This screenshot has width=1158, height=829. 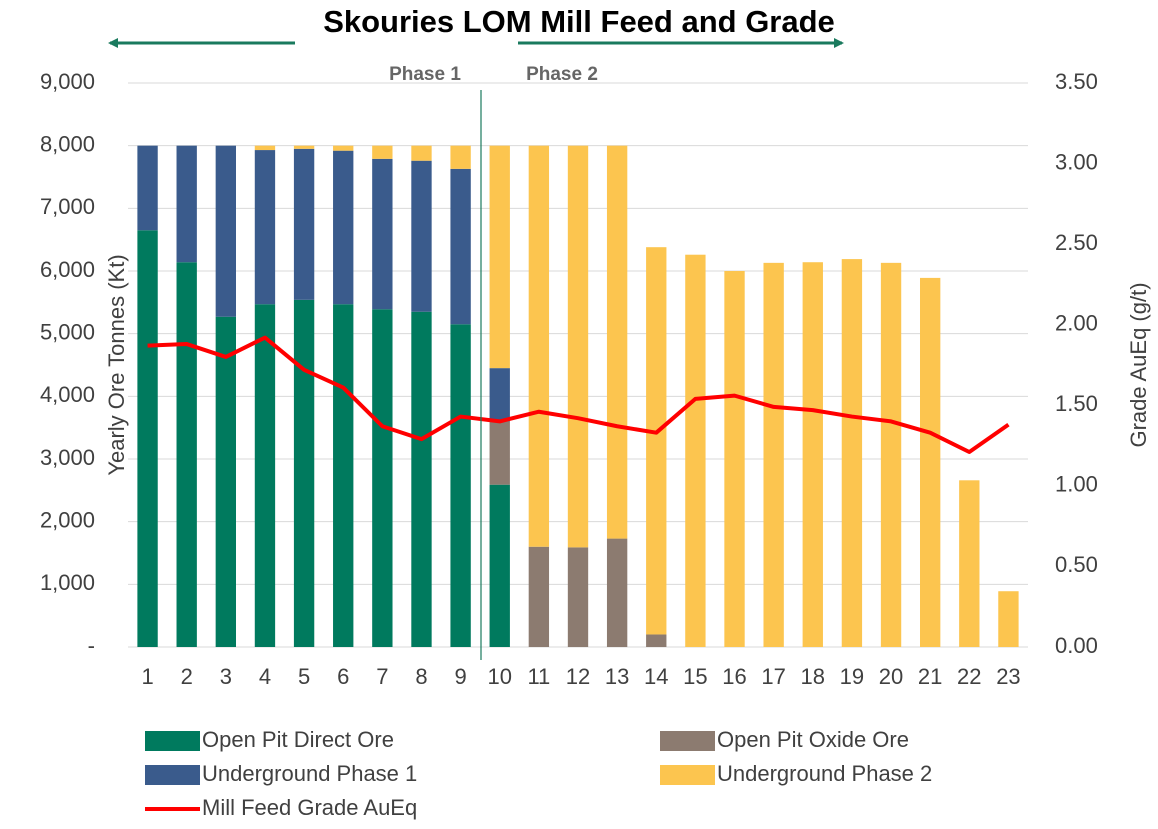 What do you see at coordinates (695, 676) in the screenshot?
I see `x-tick-label: 15` at bounding box center [695, 676].